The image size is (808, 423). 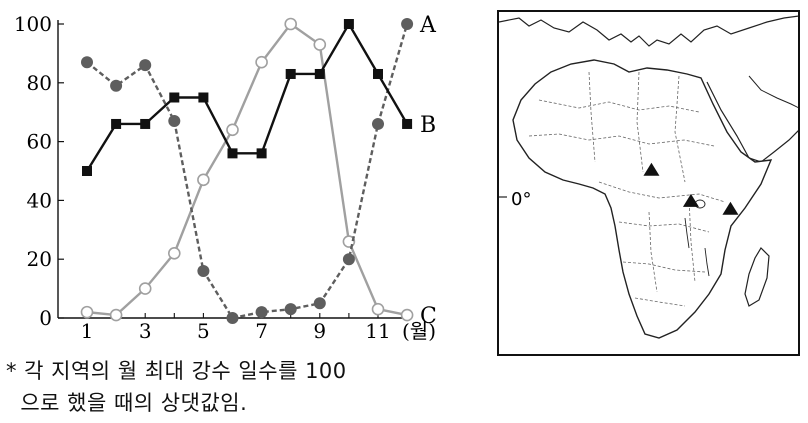 I want to click on x-tick-label: 9, so click(x=319, y=331).